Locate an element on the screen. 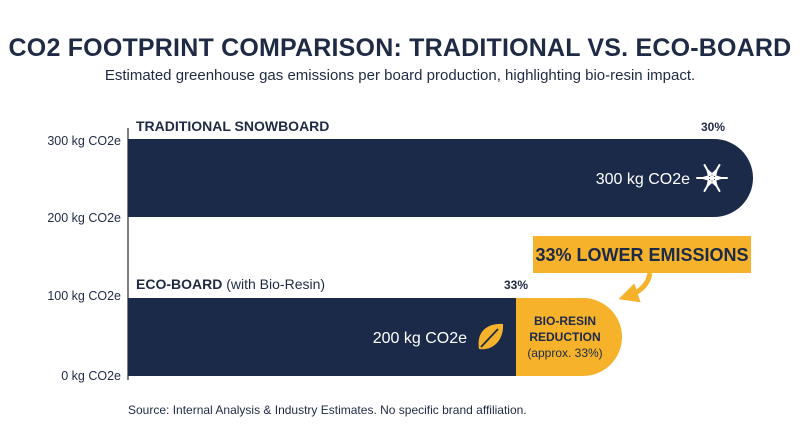 The height and width of the screenshot is (447, 800). y-tick-label: 200 kg CO2e is located at coordinates (84, 218).